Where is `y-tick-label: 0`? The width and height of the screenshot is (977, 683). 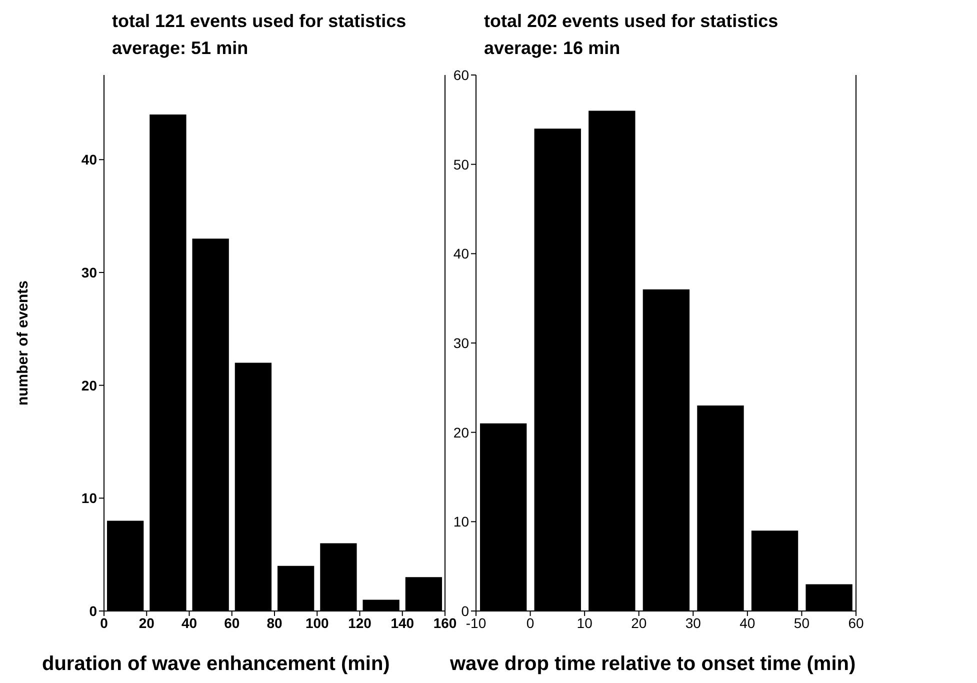
y-tick-label: 0 is located at coordinates (93, 610).